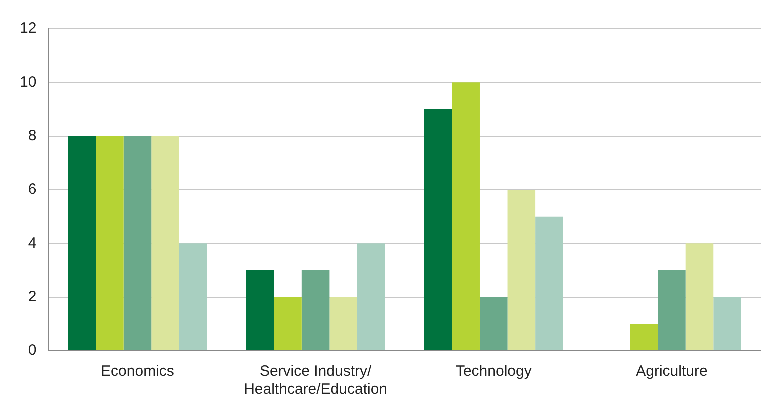 The height and width of the screenshot is (419, 777). What do you see at coordinates (28, 29) in the screenshot?
I see `y-tick-label: 12` at bounding box center [28, 29].